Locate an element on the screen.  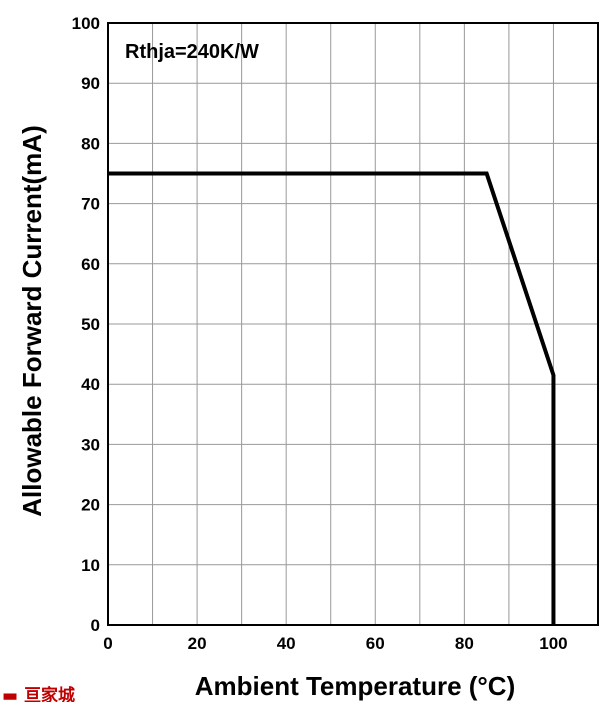
y-tick-labels: 0 10 20 30 40 50 60 70 80 90 100 is located at coordinates (86, 324).